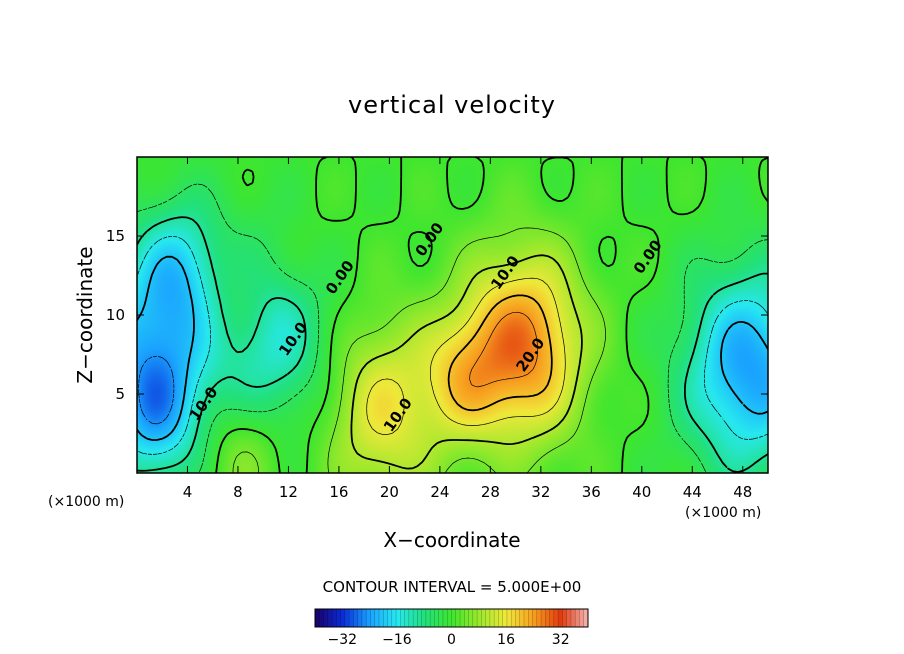 This screenshot has height=654, width=904. What do you see at coordinates (506, 640) in the screenshot?
I see `colorbar-tick-label: 16` at bounding box center [506, 640].